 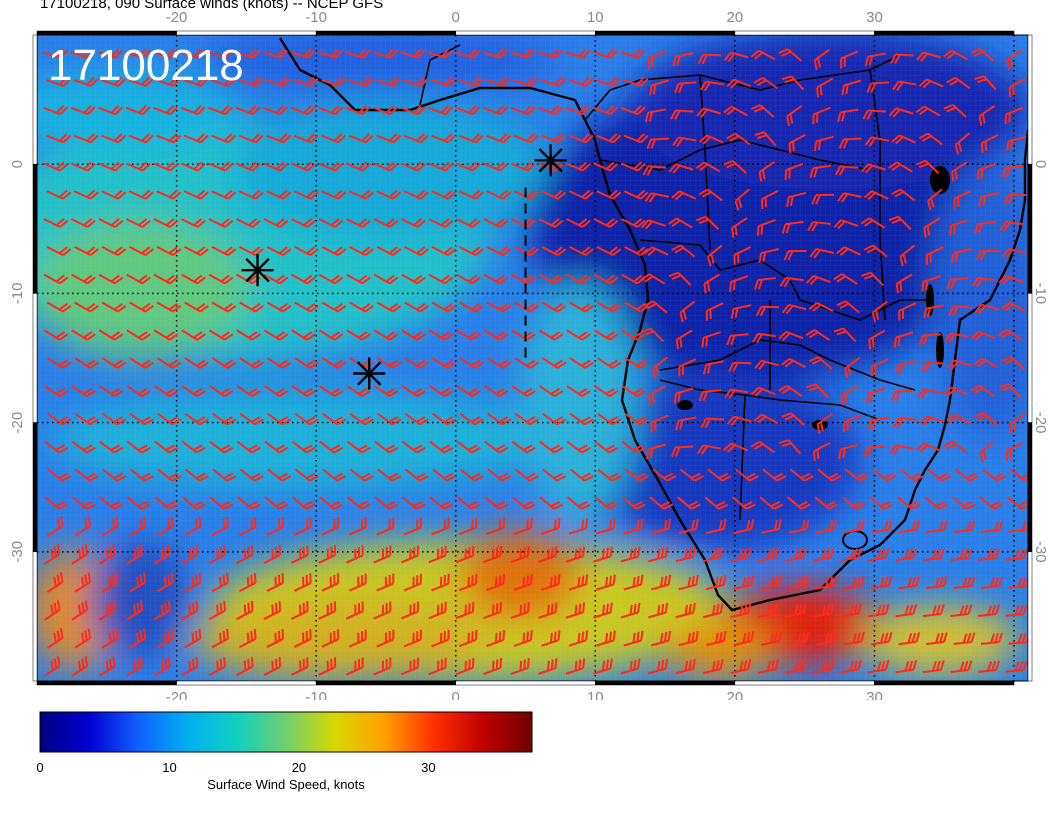 I want to click on colorbar: 0 10 20 30 Surface Wind Speed, knots, so click(x=284, y=751).